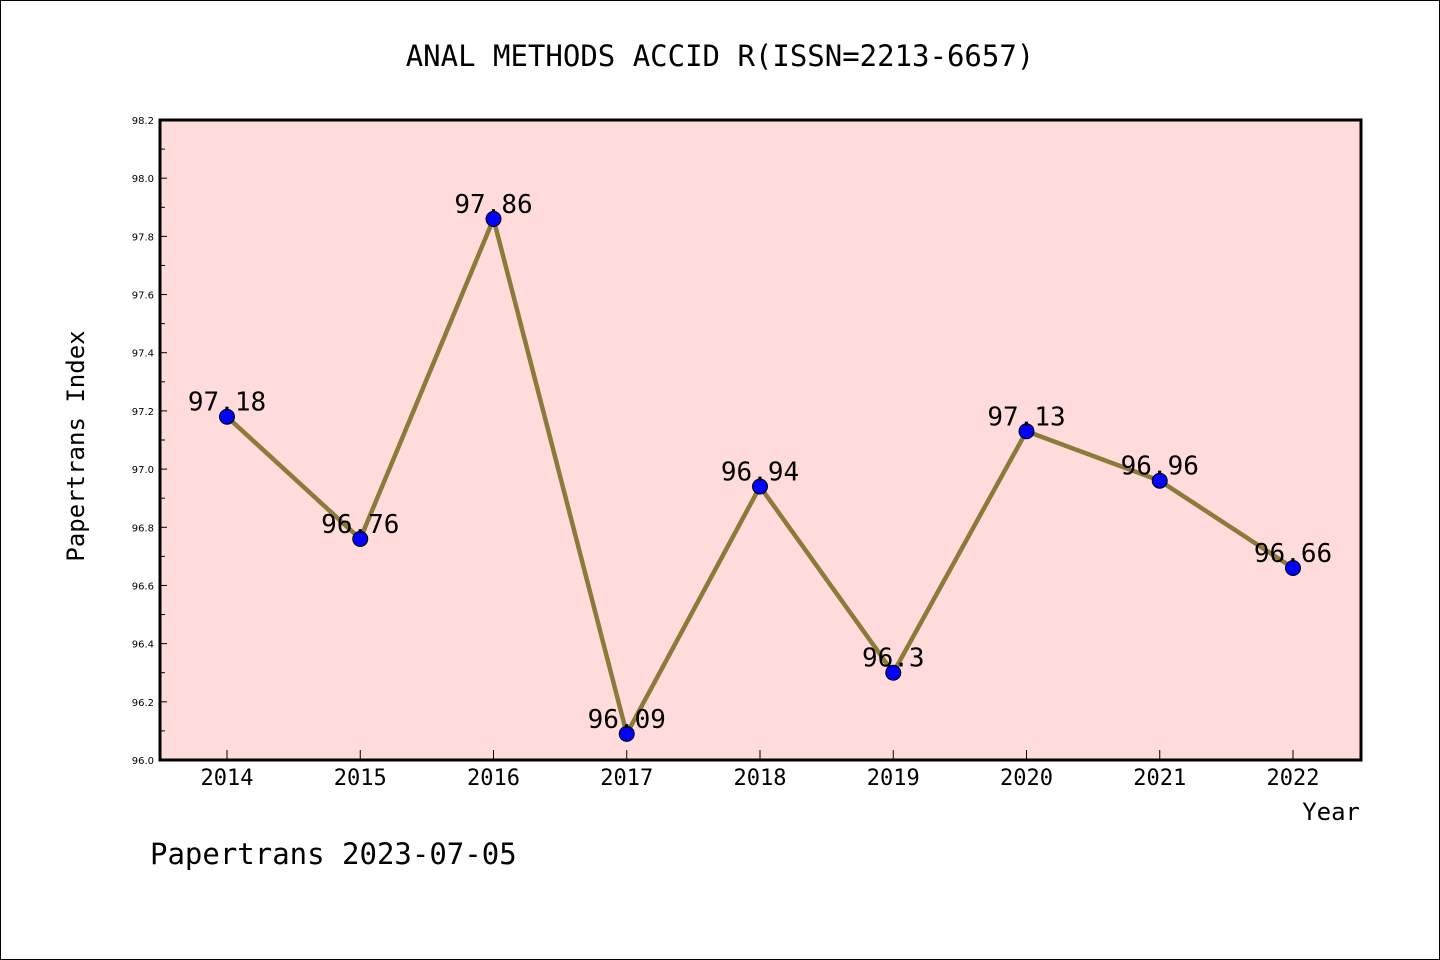 This screenshot has height=960, width=1440. Describe the element at coordinates (493, 778) in the screenshot. I see `x-tick-label: 2016` at that location.